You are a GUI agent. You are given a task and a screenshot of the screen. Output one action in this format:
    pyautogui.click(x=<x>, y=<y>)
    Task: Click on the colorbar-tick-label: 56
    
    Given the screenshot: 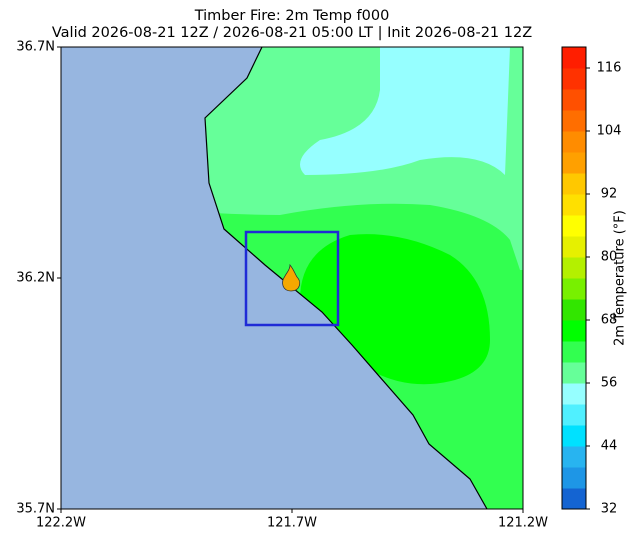 What is the action you would take?
    pyautogui.click(x=609, y=383)
    